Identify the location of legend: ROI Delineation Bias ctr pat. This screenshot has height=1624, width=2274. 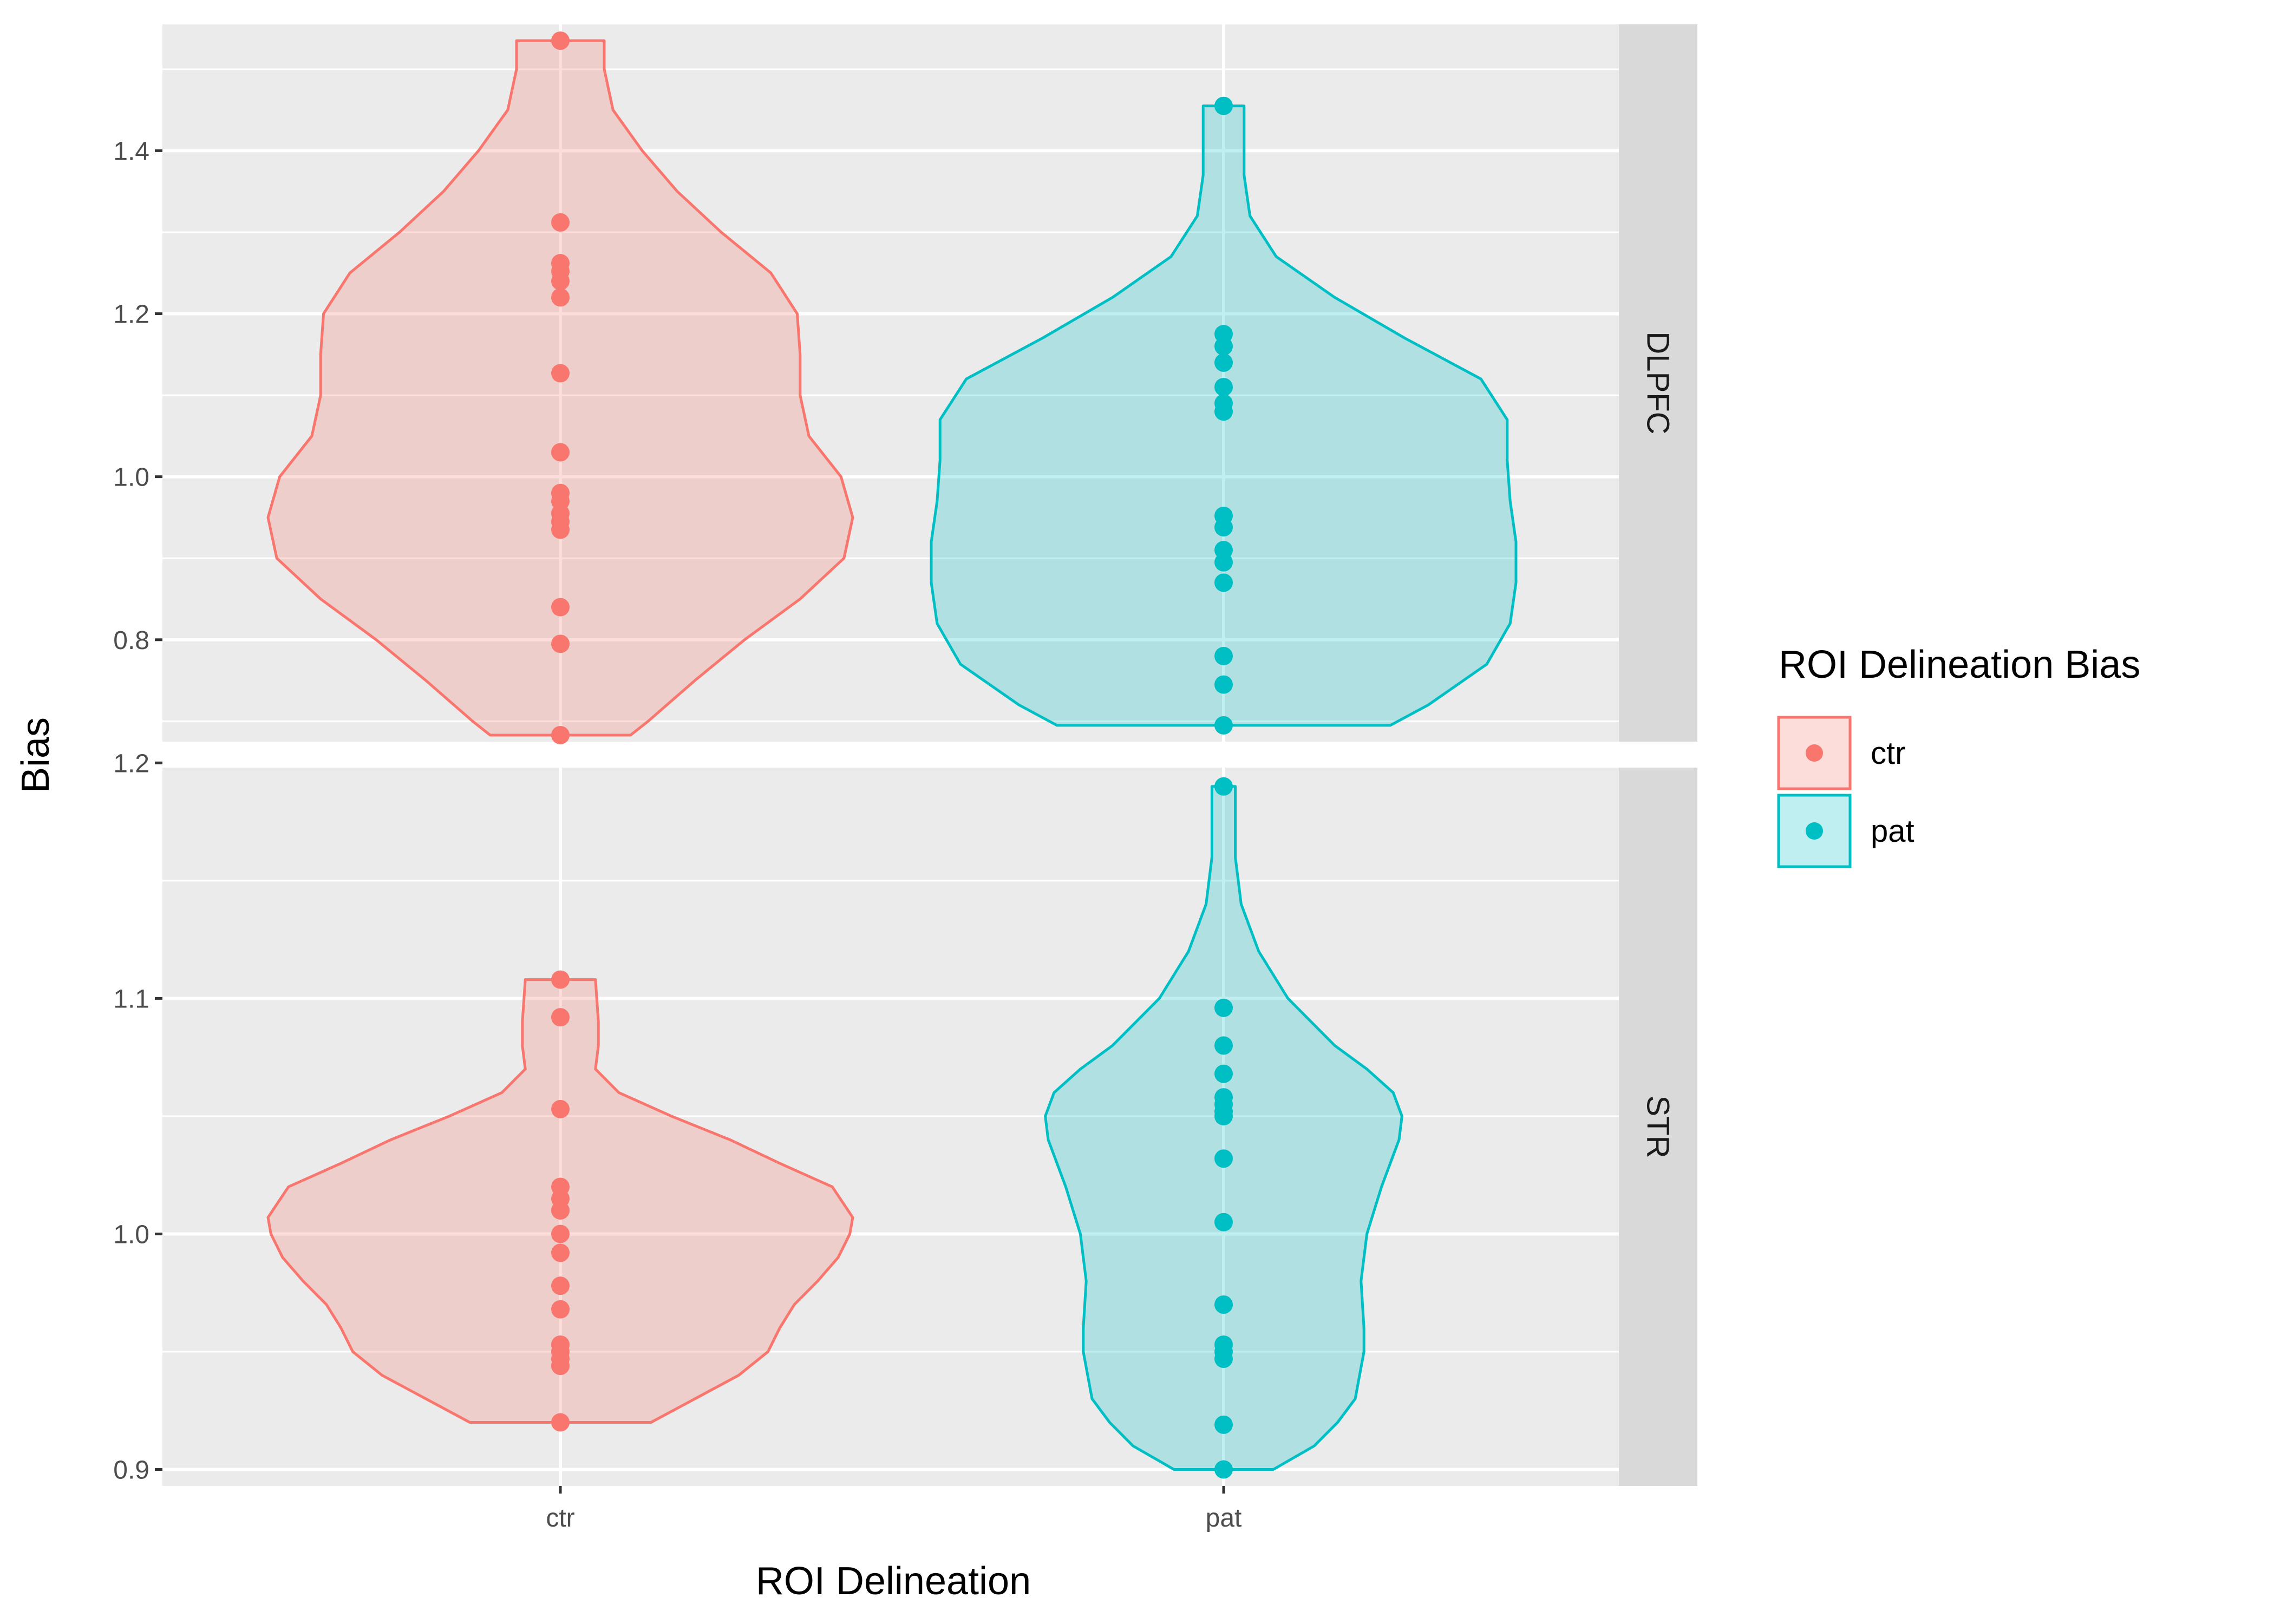
(1959, 756).